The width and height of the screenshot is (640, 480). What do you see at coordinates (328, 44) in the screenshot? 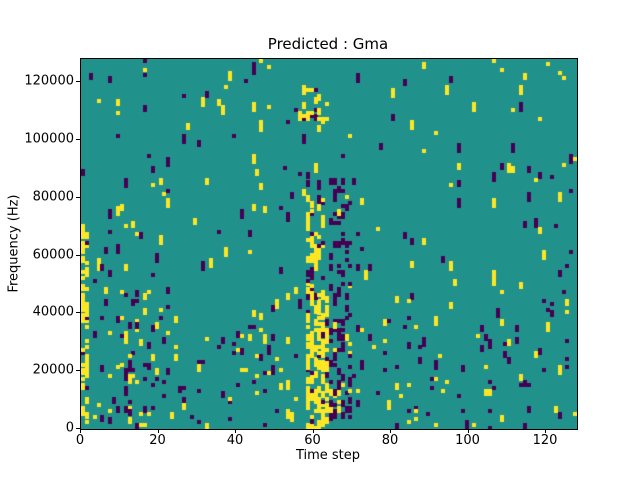
I see `chart-title: Predicted : Gma` at bounding box center [328, 44].